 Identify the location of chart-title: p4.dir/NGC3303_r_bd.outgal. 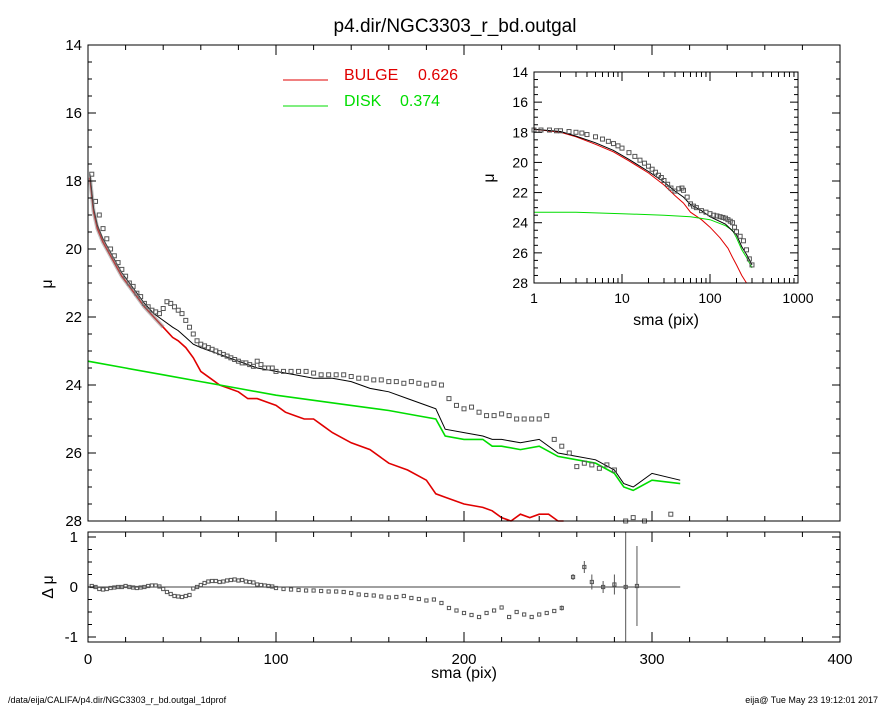
(455, 26).